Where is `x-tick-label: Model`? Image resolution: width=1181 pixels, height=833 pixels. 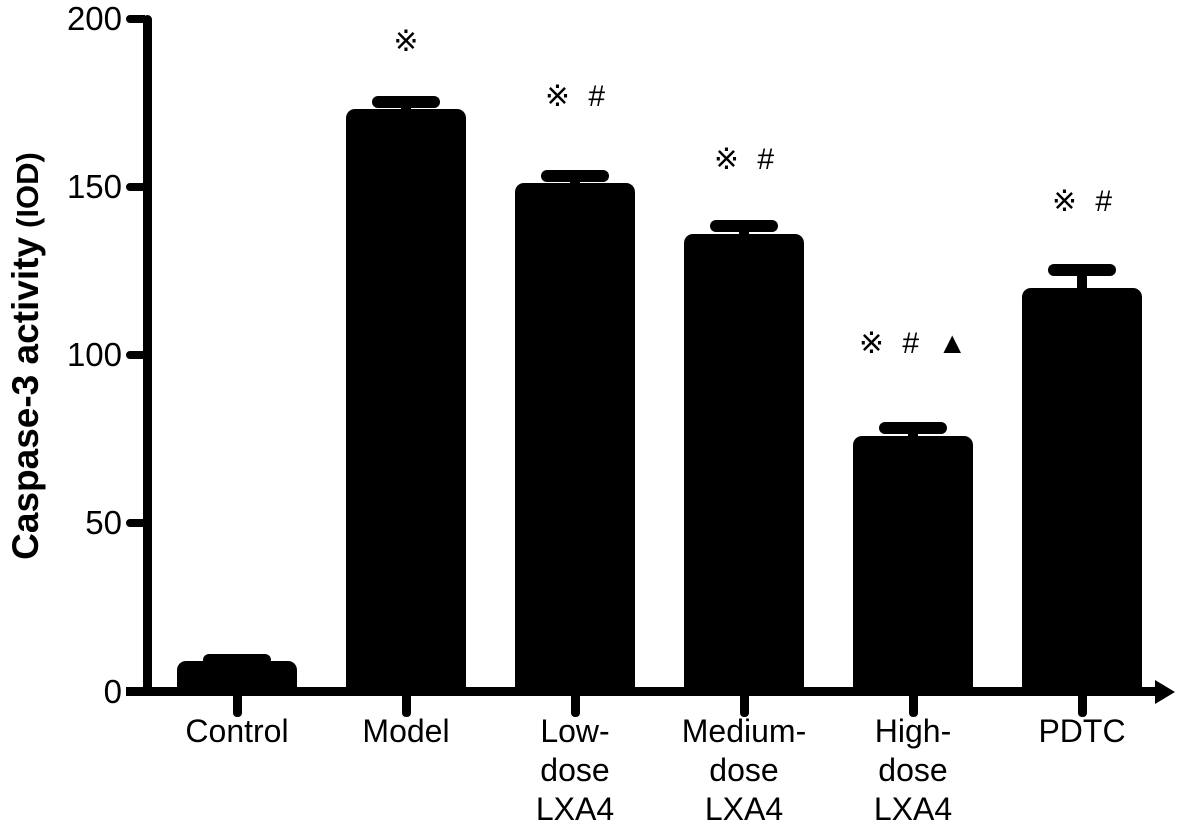 x-tick-label: Model is located at coordinates (406, 731).